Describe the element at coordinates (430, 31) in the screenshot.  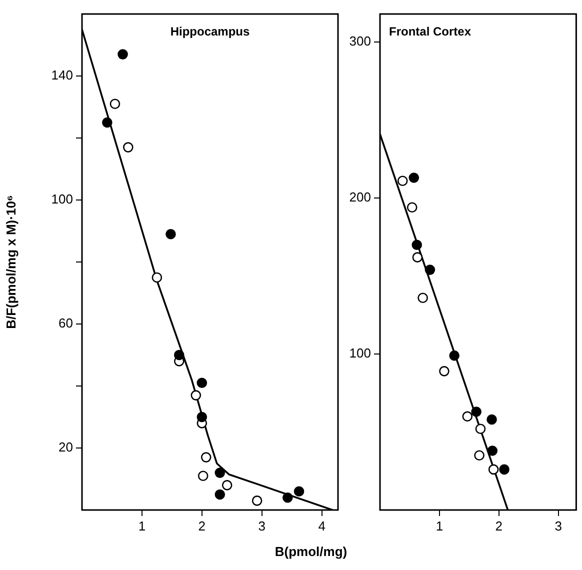
I see `text: Frontal Cortex` at that location.